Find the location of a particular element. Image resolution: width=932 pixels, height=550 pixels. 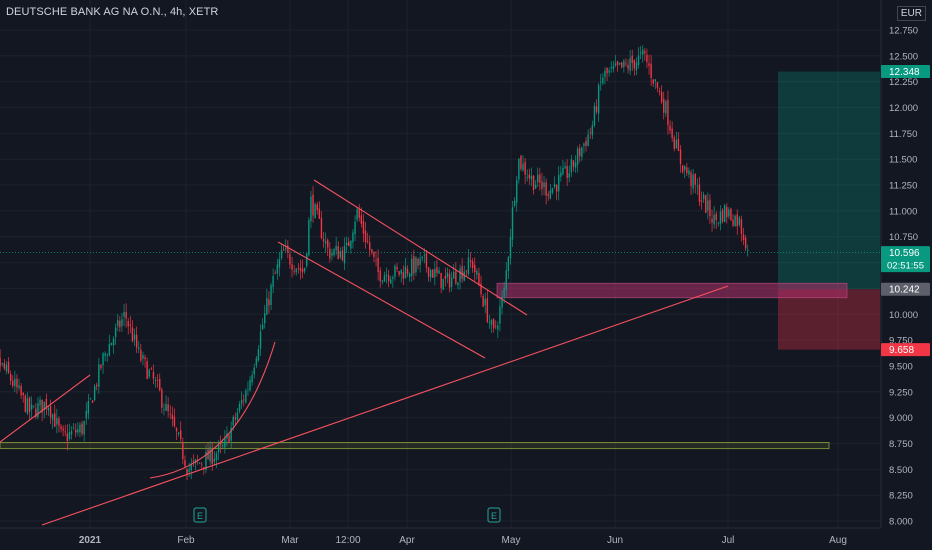

price-label-stop is located at coordinates (905, 350).